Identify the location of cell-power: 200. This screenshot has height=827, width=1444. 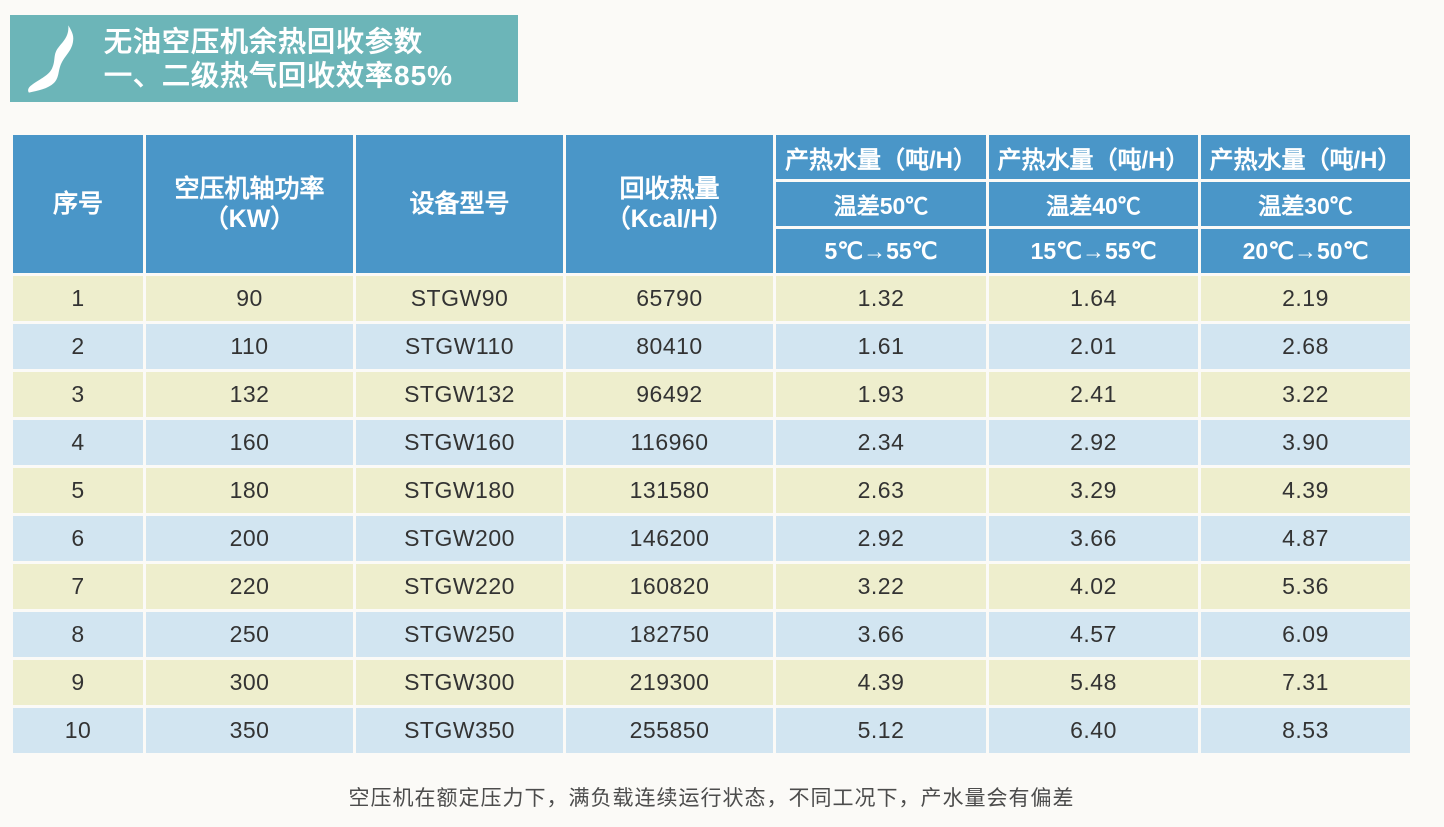
(249, 538).